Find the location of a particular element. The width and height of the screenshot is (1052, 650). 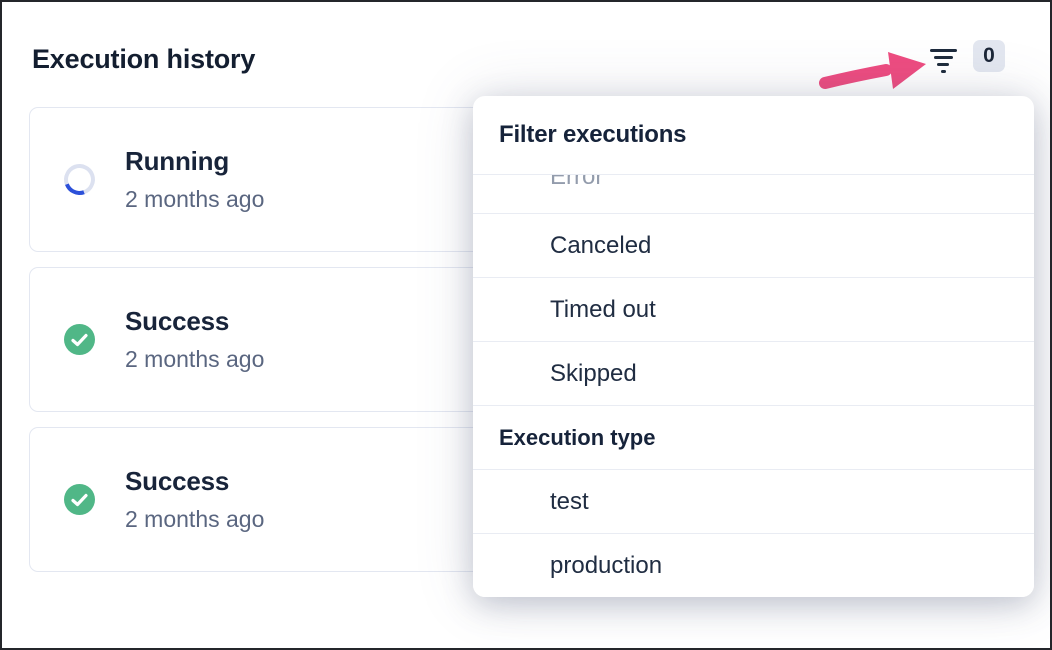

menu-item-production: production is located at coordinates (753, 565).